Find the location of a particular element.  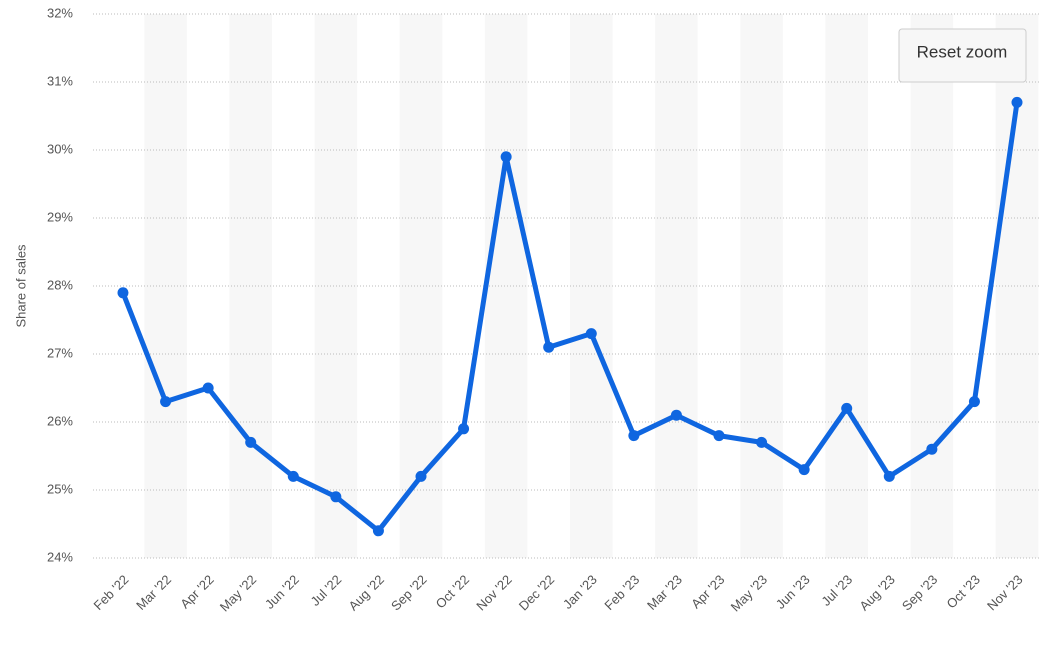

x-tick-label: Apr '23 is located at coordinates (707, 591).